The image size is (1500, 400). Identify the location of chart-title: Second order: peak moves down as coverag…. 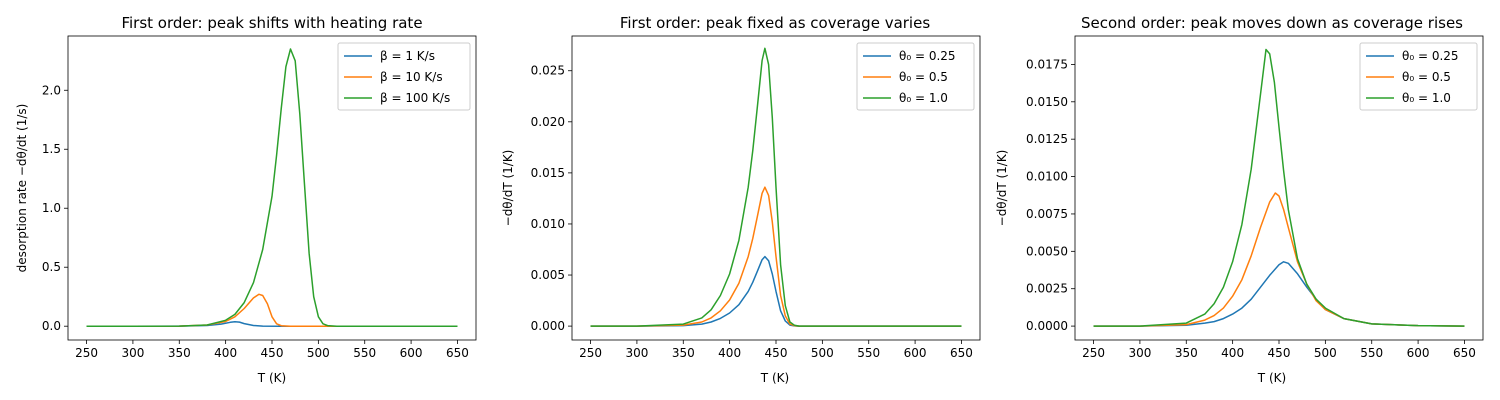
(1272, 23).